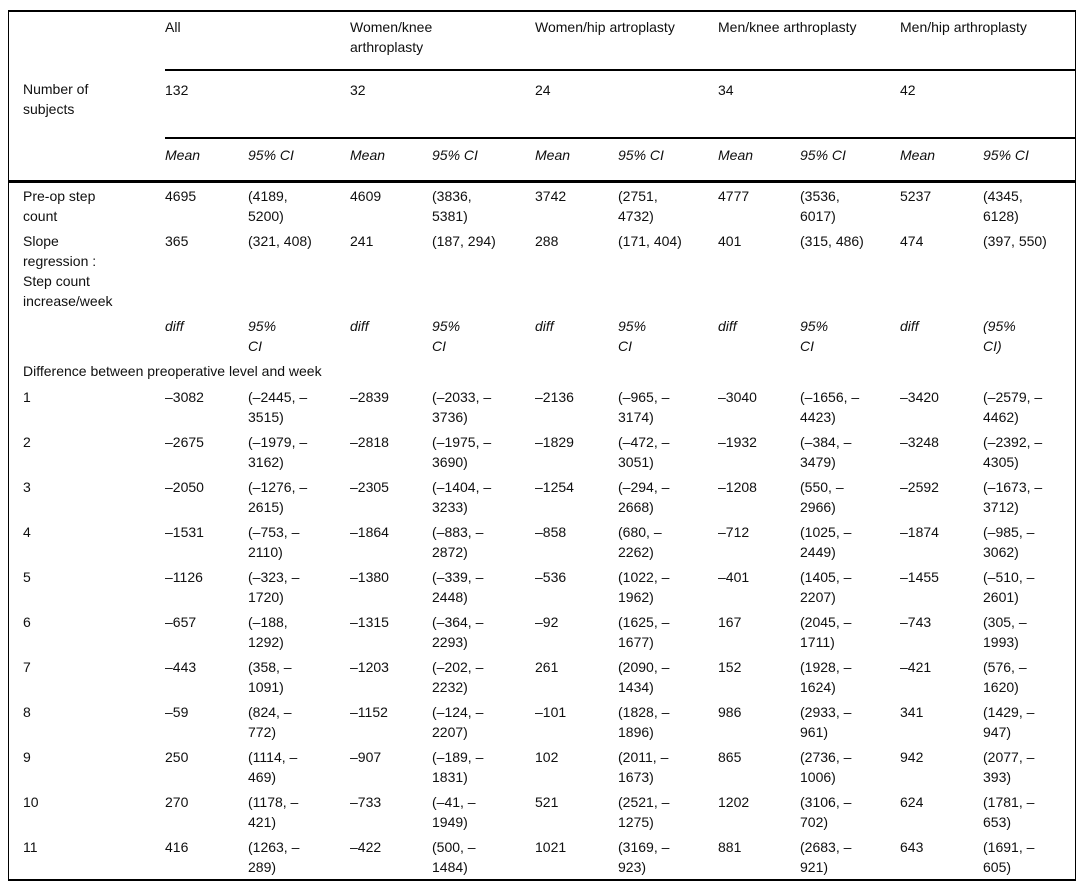  Describe the element at coordinates (668, 451) in the screenshot. I see `ci-cell: (–472, –3051)` at that location.